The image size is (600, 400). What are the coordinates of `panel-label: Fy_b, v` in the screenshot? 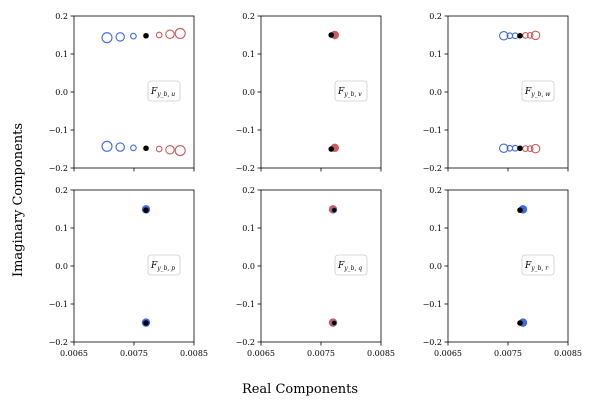 It's located at (349, 92).